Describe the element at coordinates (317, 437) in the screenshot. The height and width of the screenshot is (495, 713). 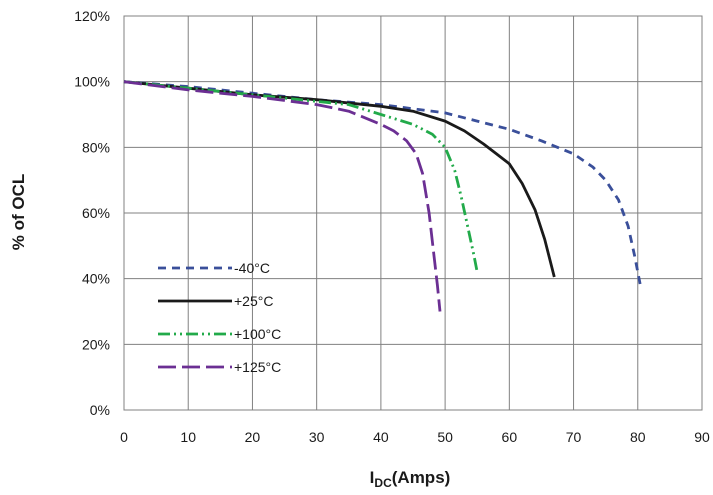
I see `x-tick-label: 30` at that location.